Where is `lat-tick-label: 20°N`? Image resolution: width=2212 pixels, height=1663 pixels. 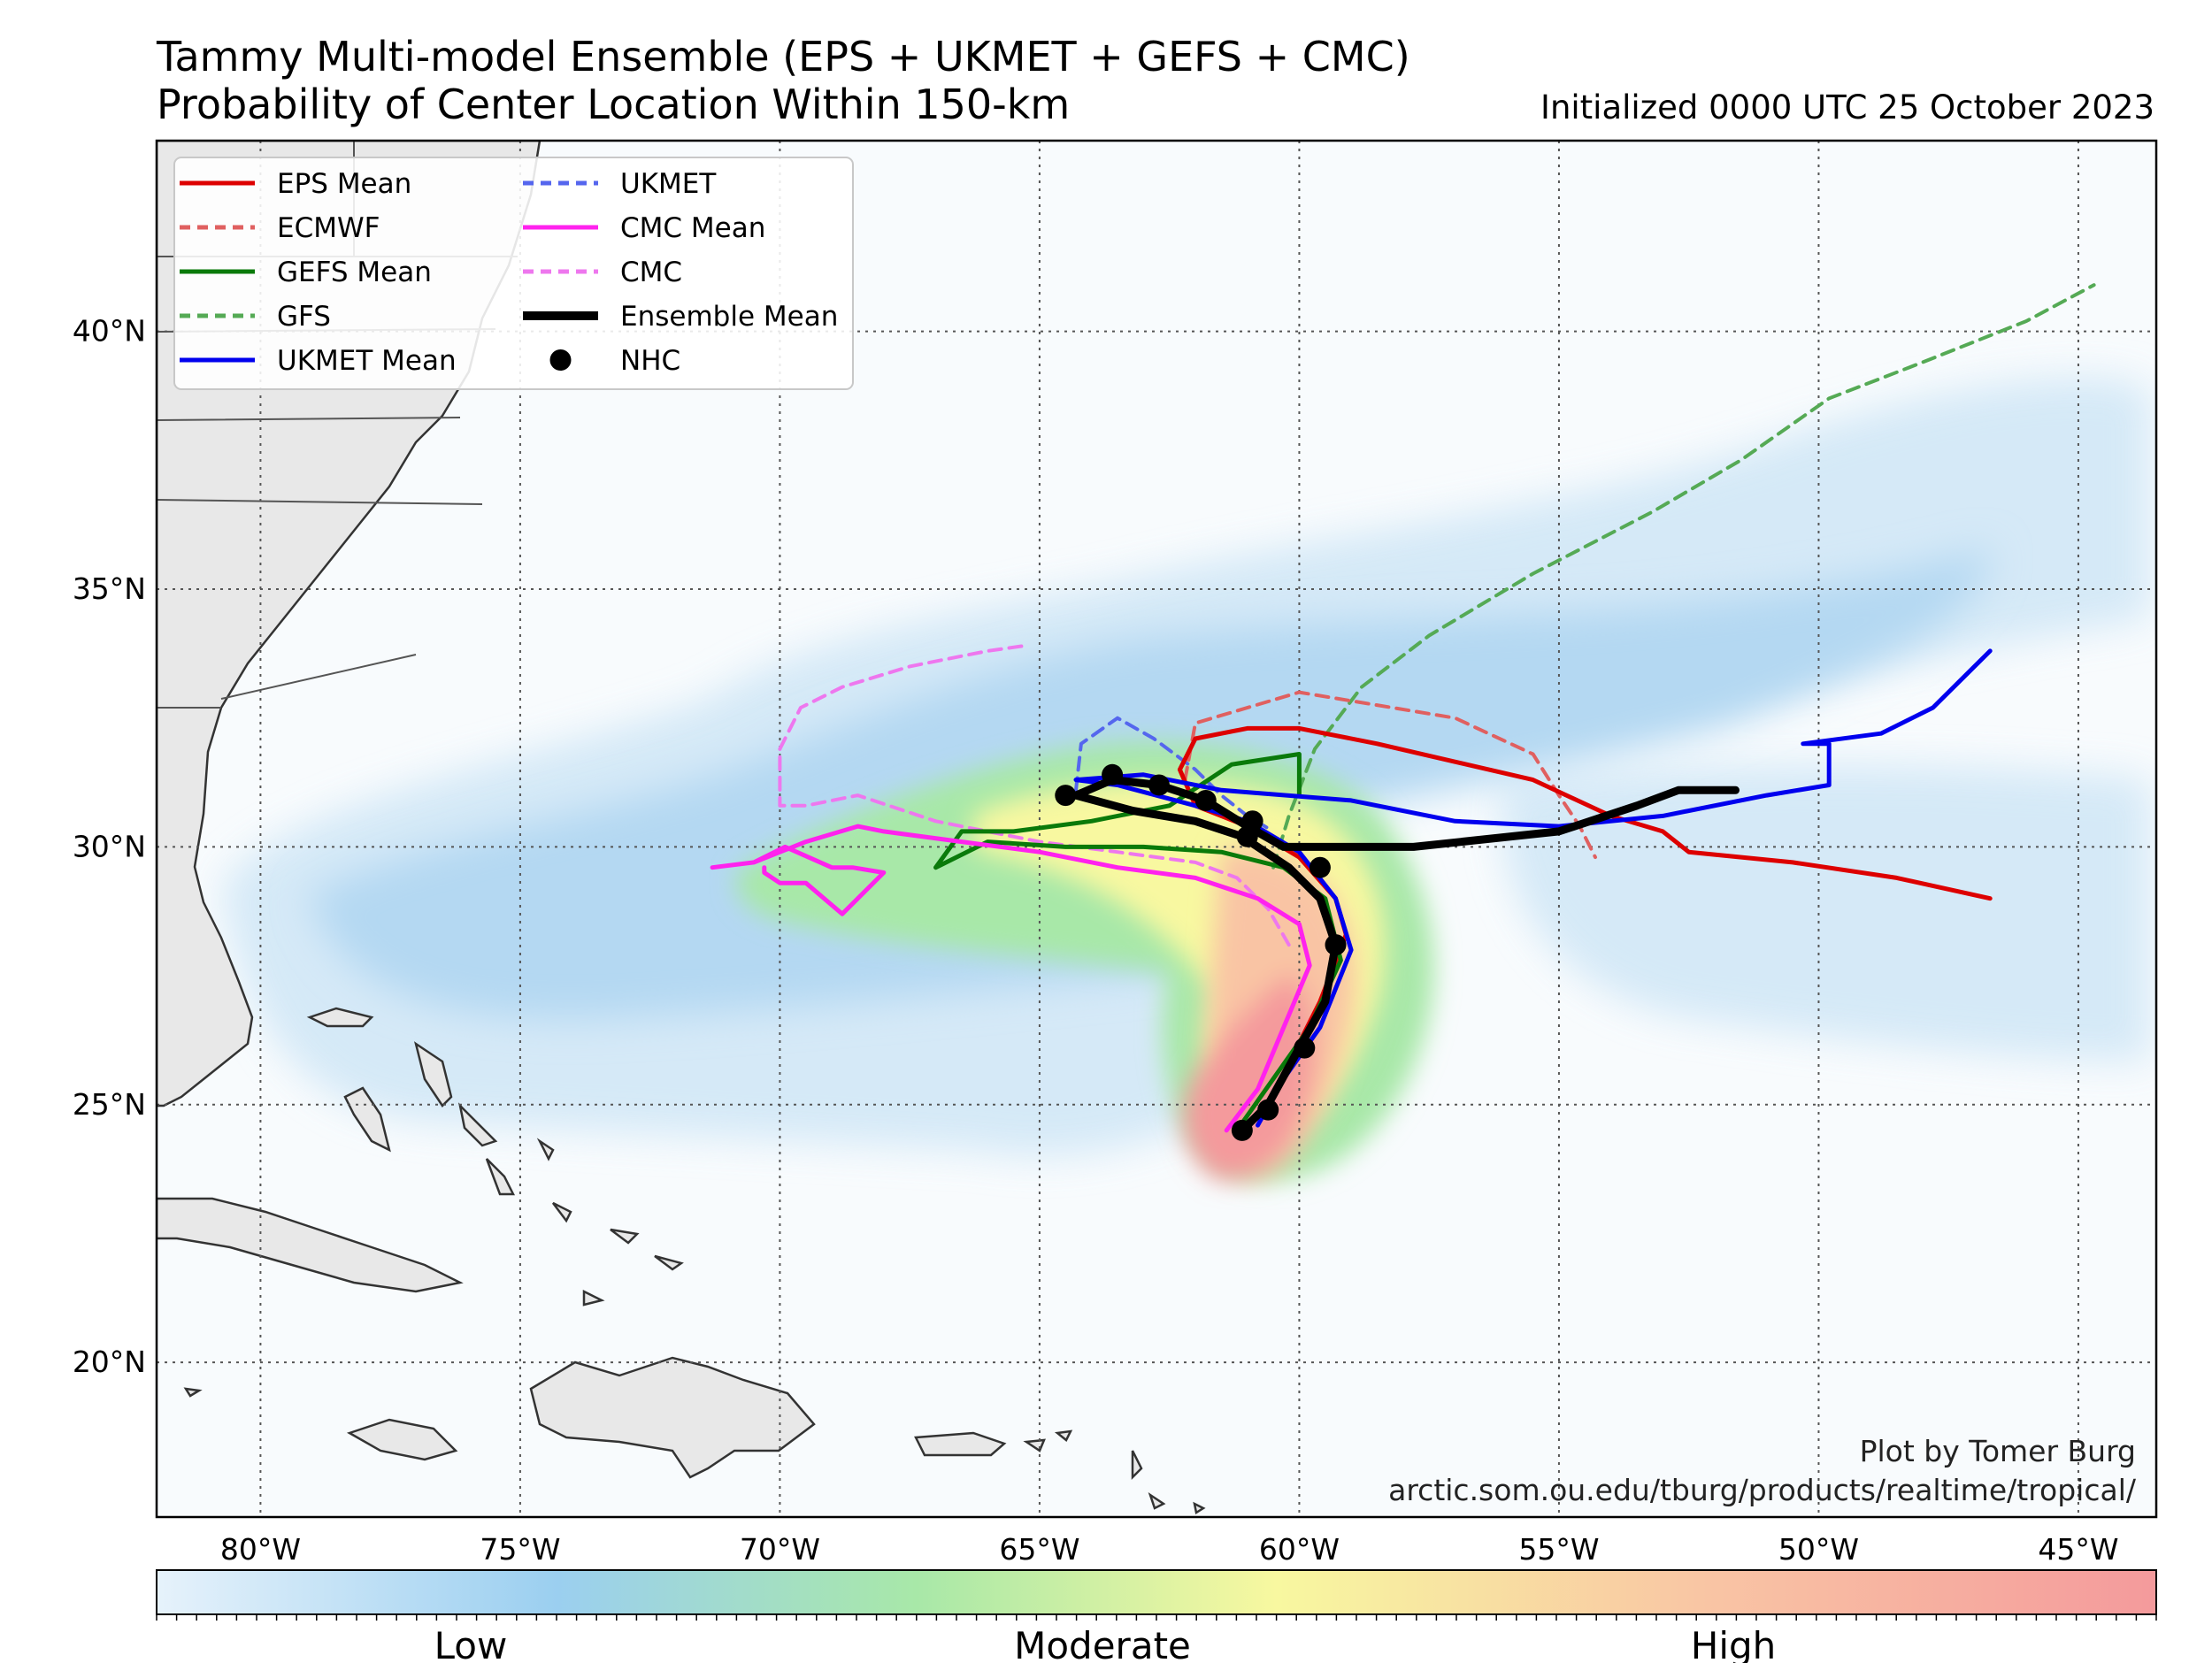
lat-tick-label: 20°N is located at coordinates (110, 1362).